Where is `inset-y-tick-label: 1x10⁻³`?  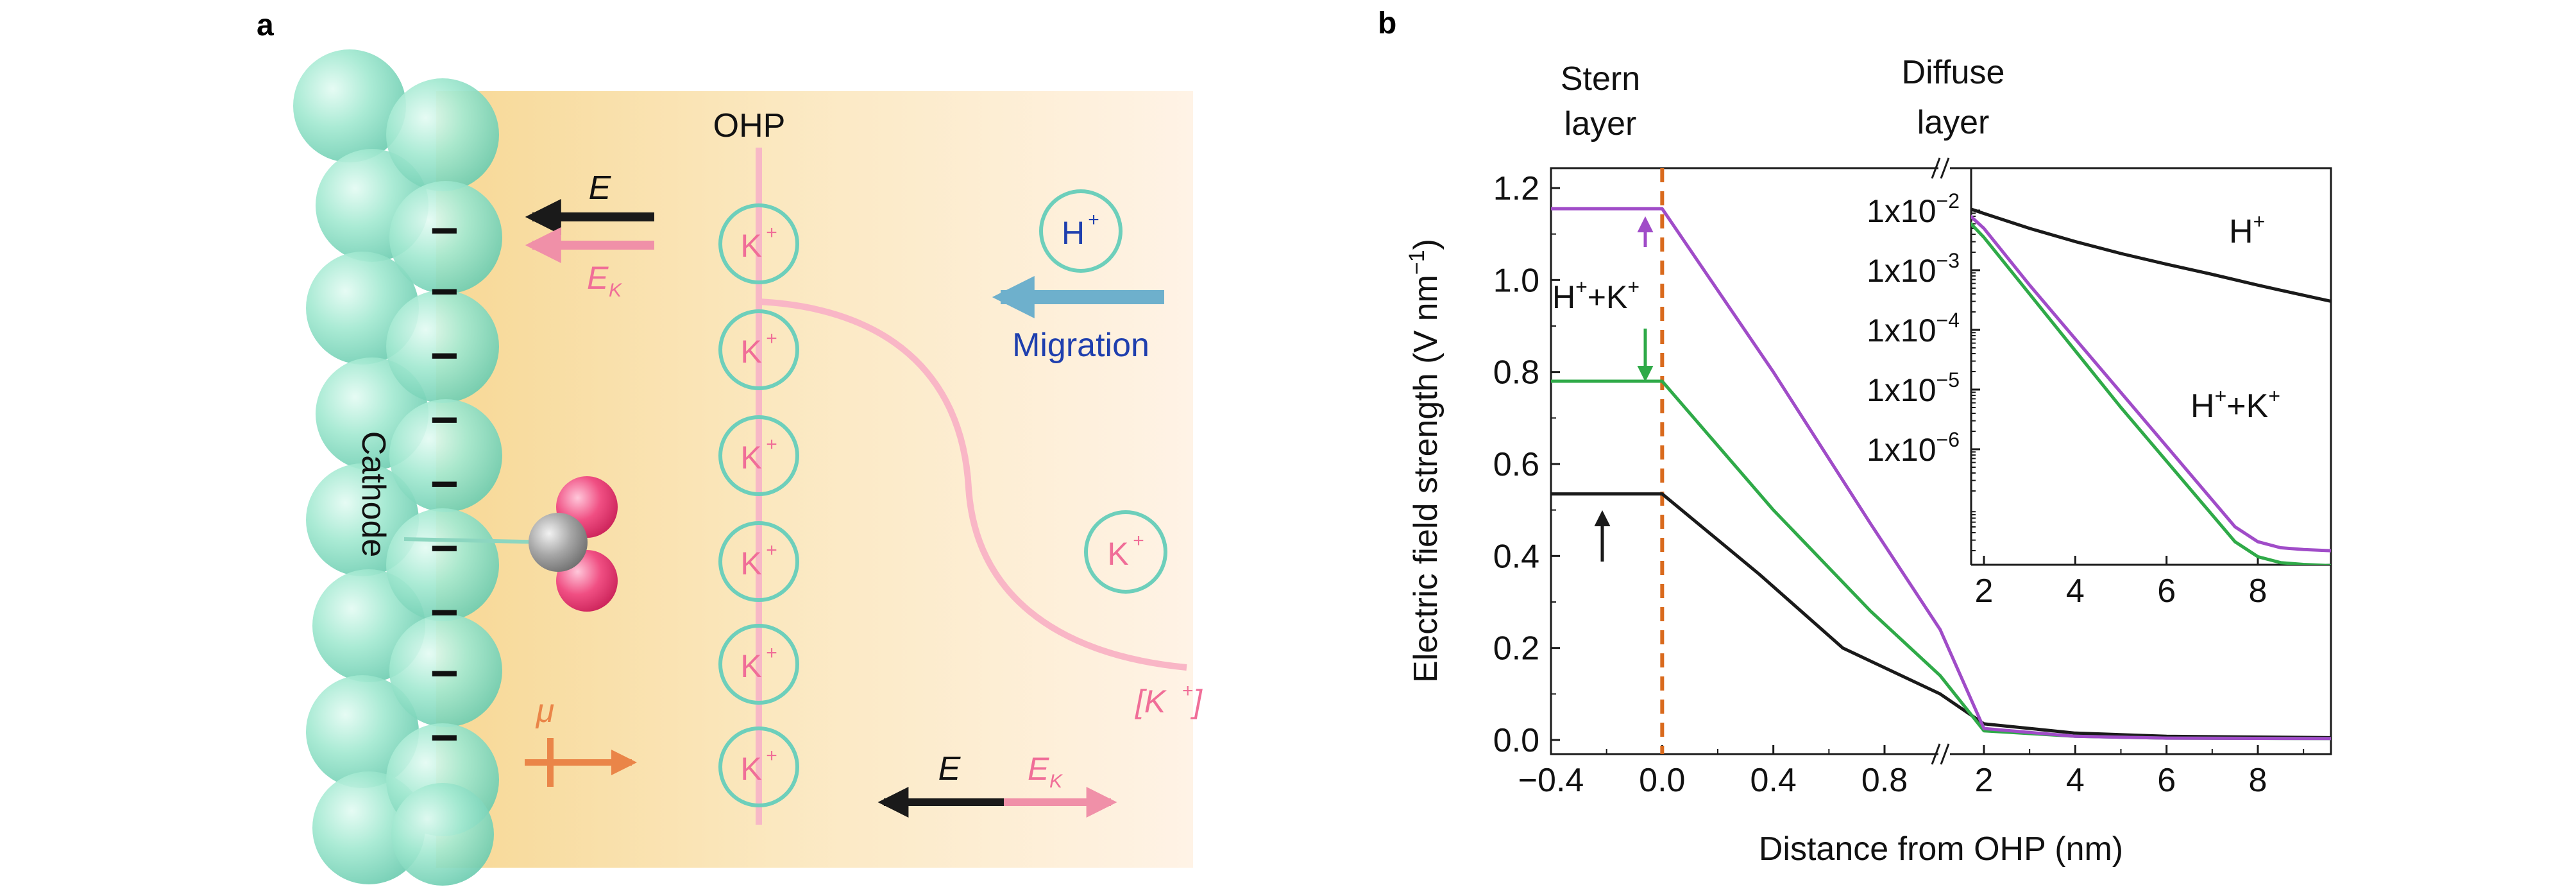
inset-y-tick-label: 1x10⁻³ is located at coordinates (1913, 269).